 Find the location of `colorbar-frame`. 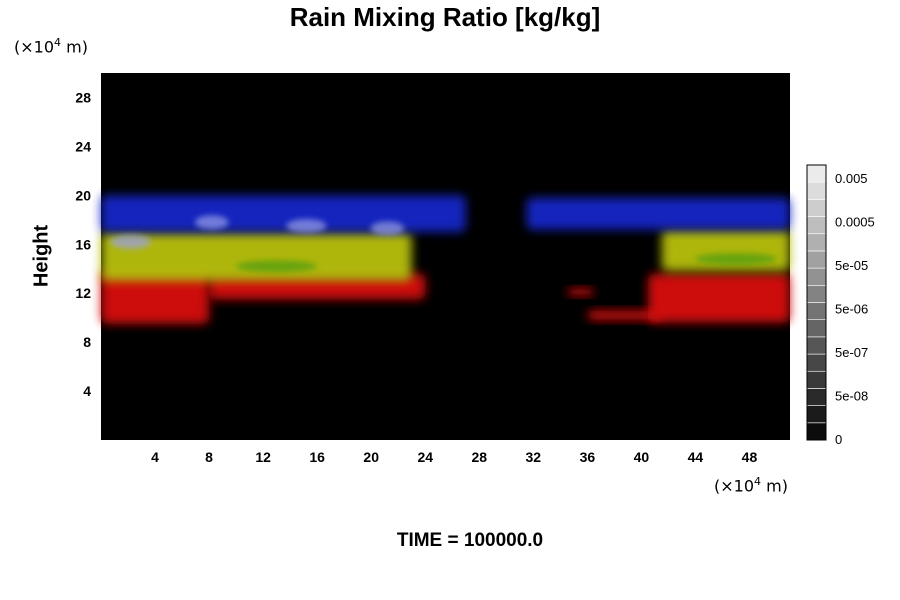

colorbar-frame is located at coordinates (816, 302).